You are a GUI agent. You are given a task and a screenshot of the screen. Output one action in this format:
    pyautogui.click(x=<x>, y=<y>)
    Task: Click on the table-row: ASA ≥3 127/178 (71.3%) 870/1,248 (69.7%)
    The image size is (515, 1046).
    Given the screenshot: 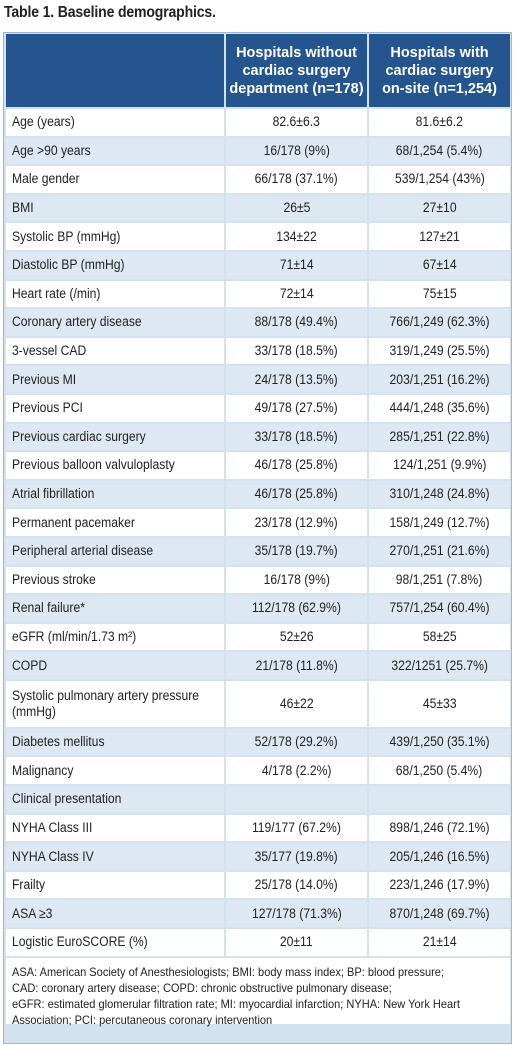 What is the action you would take?
    pyautogui.click(x=258, y=913)
    